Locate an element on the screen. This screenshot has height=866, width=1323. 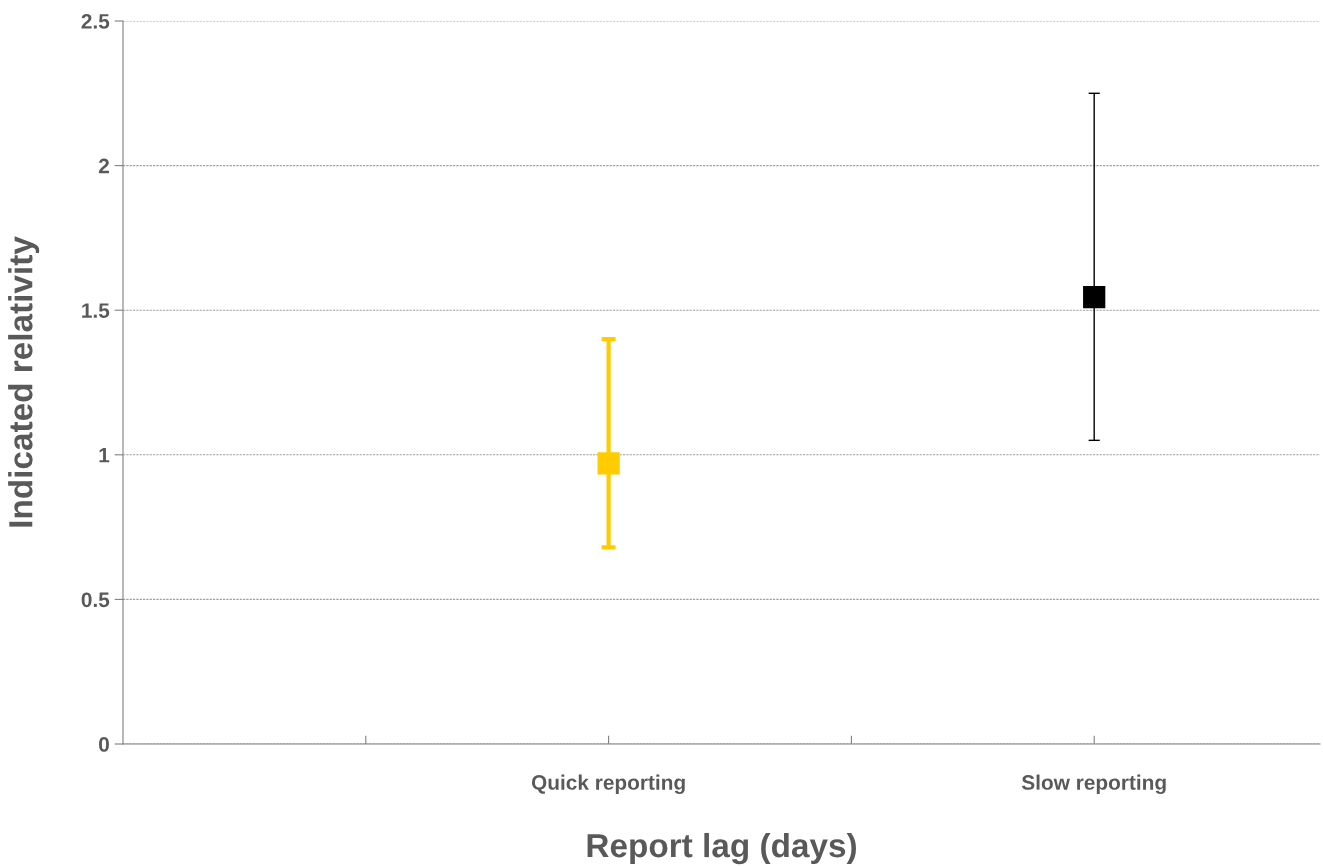
x-tick-label: Slow reporting is located at coordinates (1093, 784).